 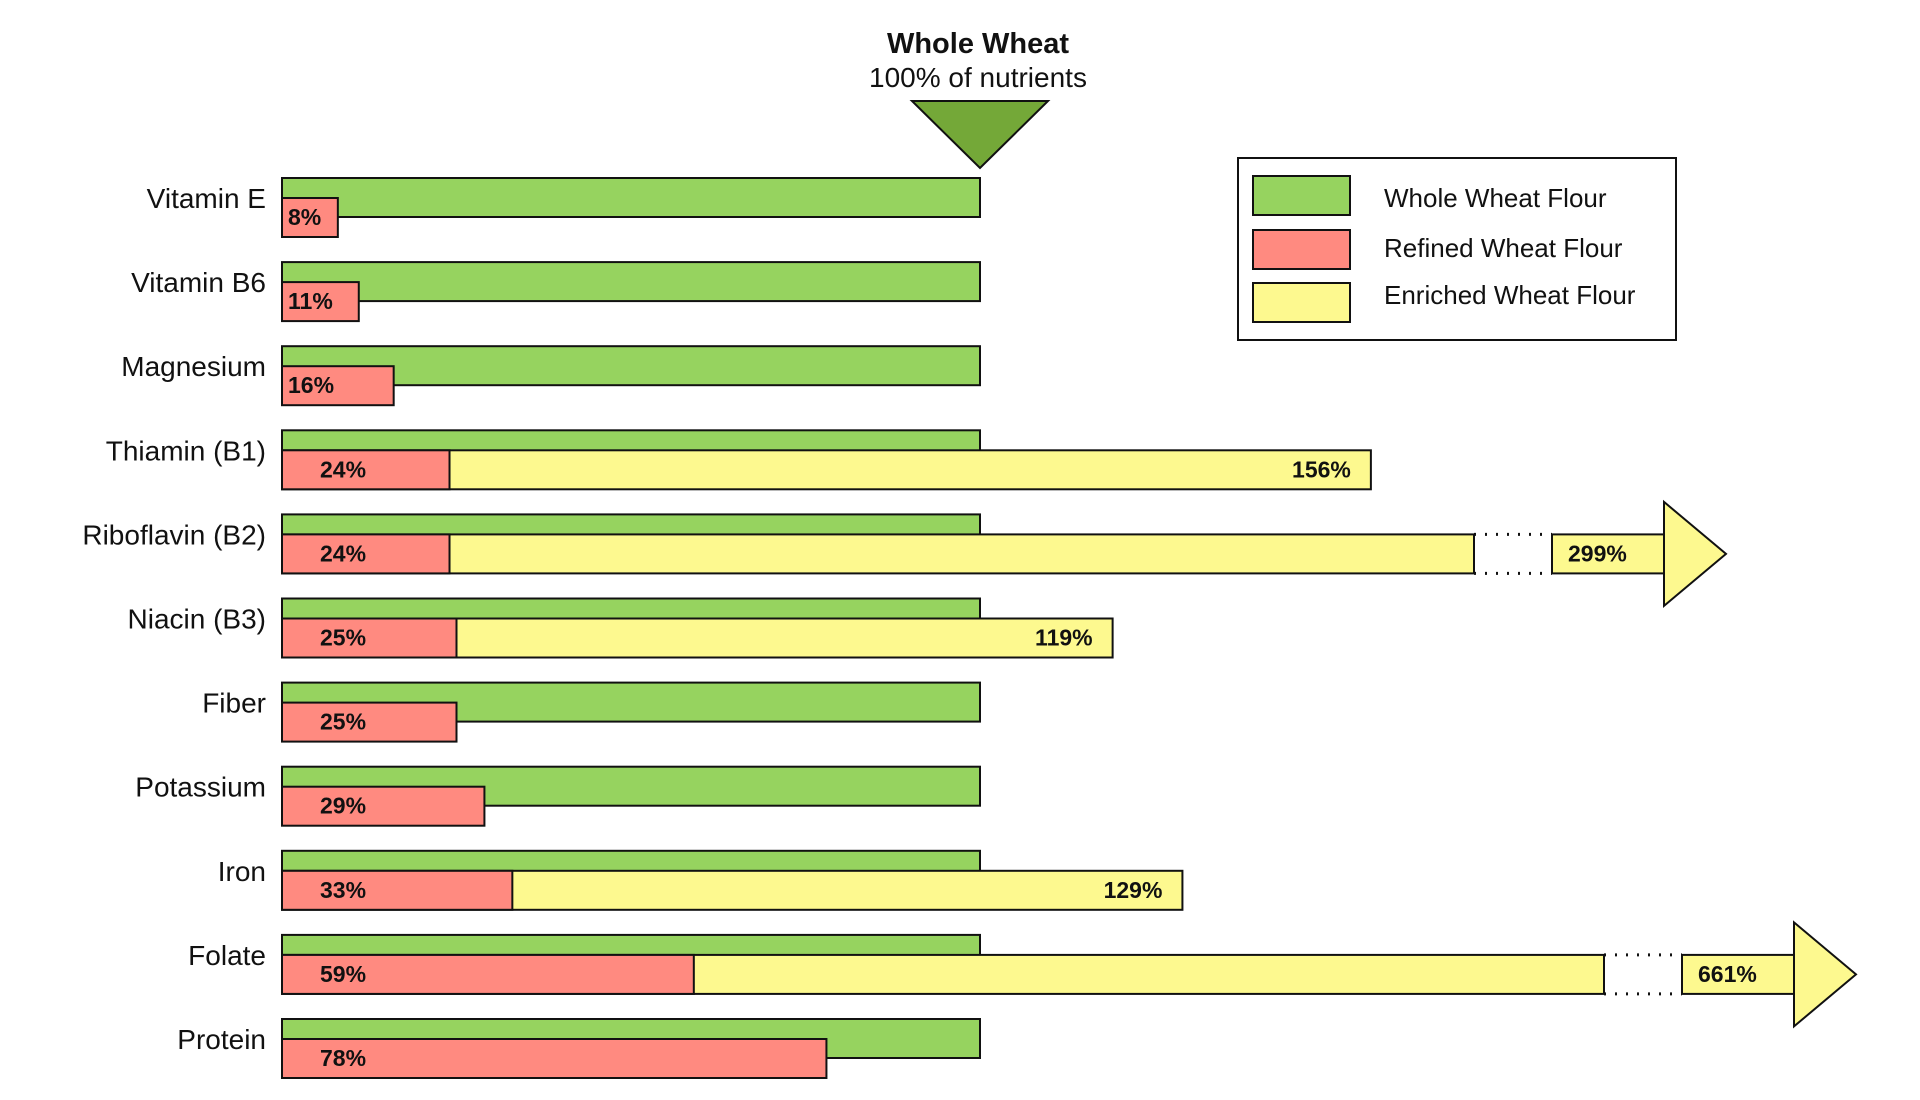 What do you see at coordinates (631, 366) in the screenshot?
I see `whole-wheat-bar-magnesium` at bounding box center [631, 366].